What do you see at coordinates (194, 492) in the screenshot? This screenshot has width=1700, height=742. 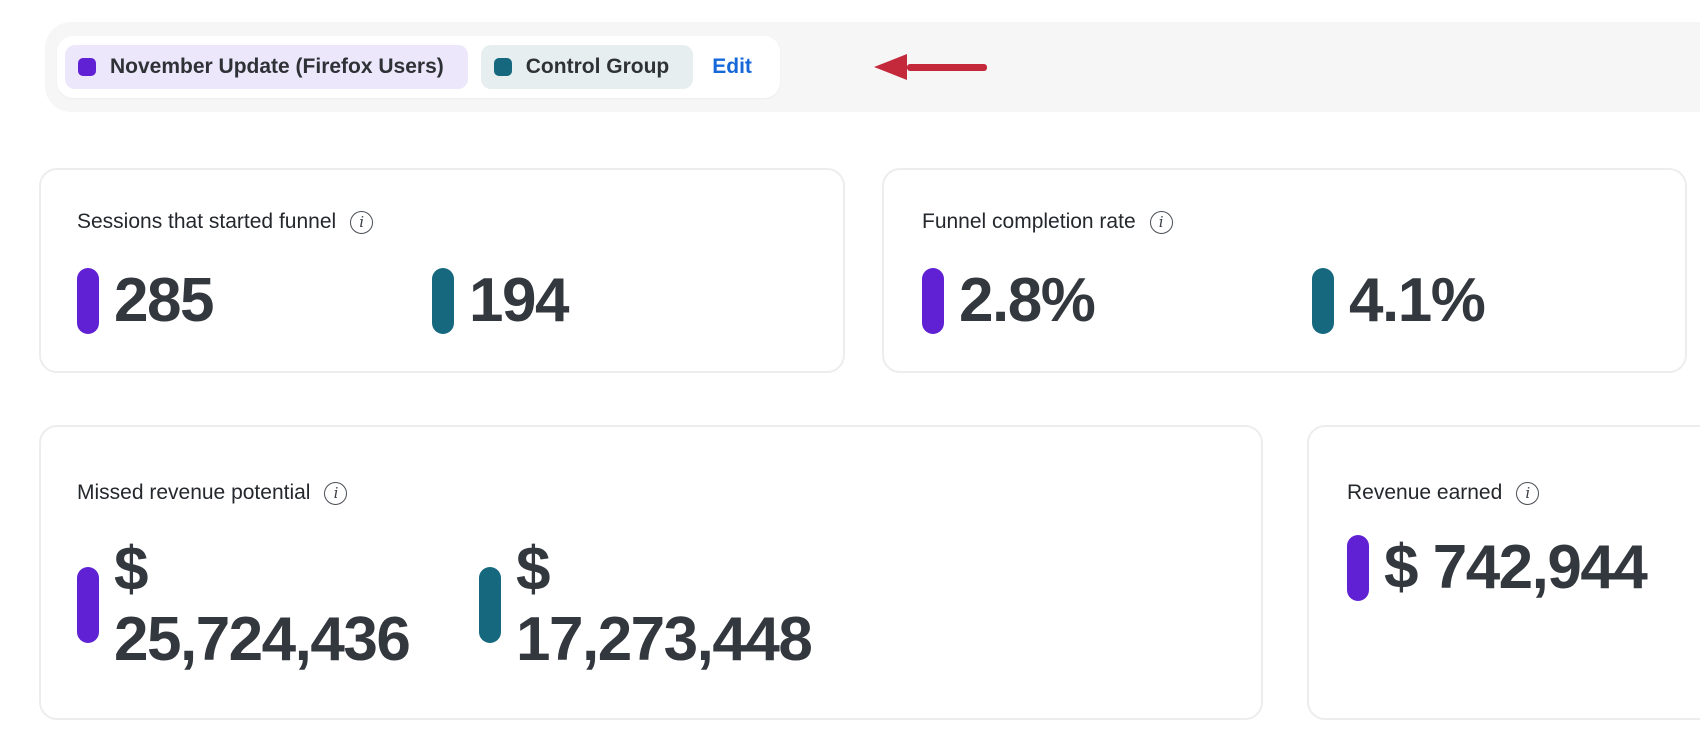 I see `card-title-missed-revenue: Missed revenue potential` at bounding box center [194, 492].